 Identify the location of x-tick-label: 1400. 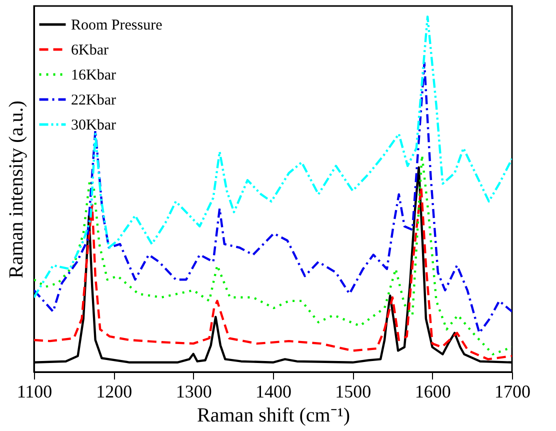
(274, 392).